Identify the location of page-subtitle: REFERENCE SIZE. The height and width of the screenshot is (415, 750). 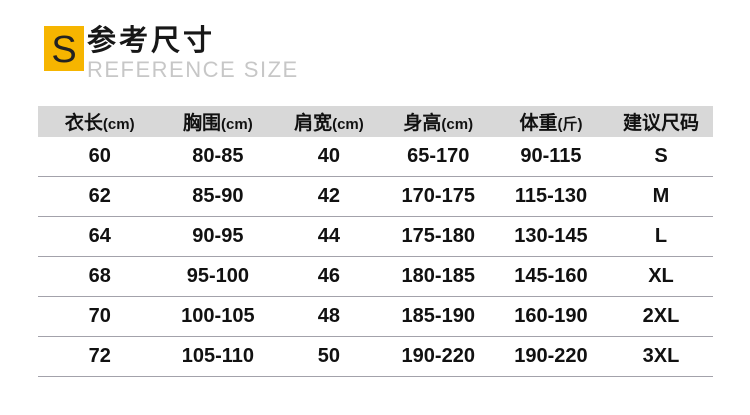
(193, 69).